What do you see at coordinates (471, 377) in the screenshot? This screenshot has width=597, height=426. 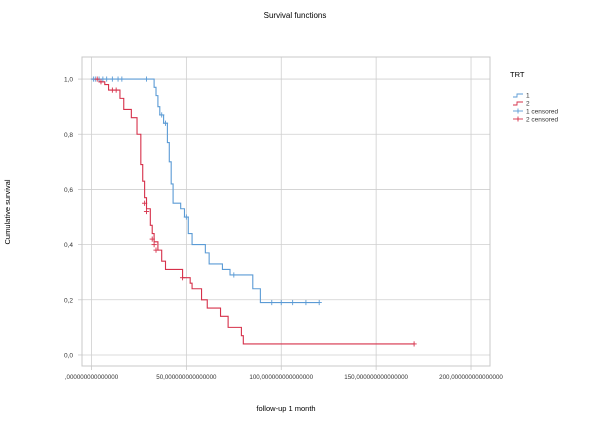 I see `x-tick-label: 200,000000000000000` at bounding box center [471, 377].